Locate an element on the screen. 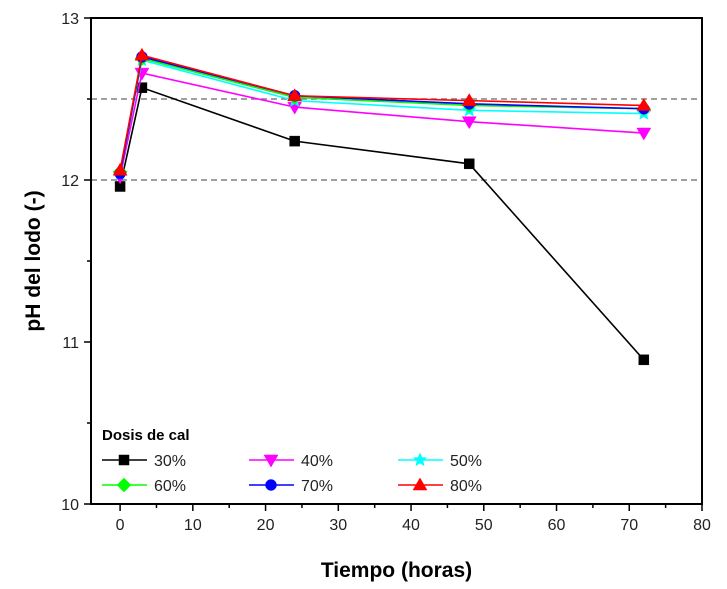  x-axis: 0 10 20 30 40 50 60 70 80 is located at coordinates (413, 519).